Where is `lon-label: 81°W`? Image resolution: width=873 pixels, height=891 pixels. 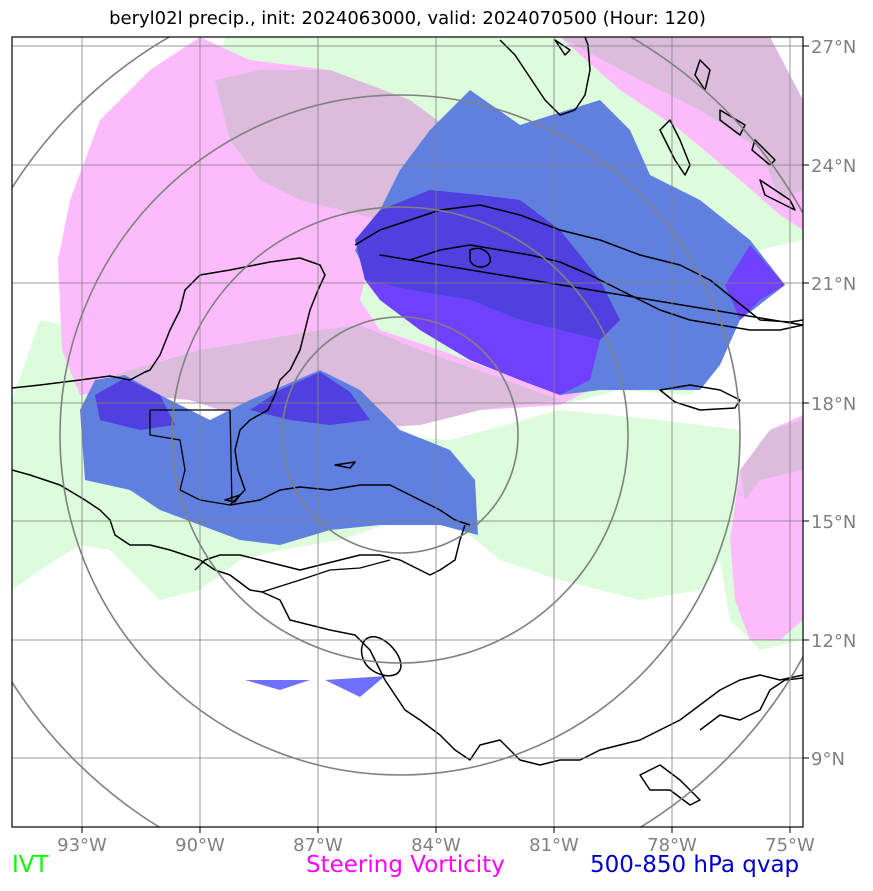
lon-label: 81°W is located at coordinates (554, 845).